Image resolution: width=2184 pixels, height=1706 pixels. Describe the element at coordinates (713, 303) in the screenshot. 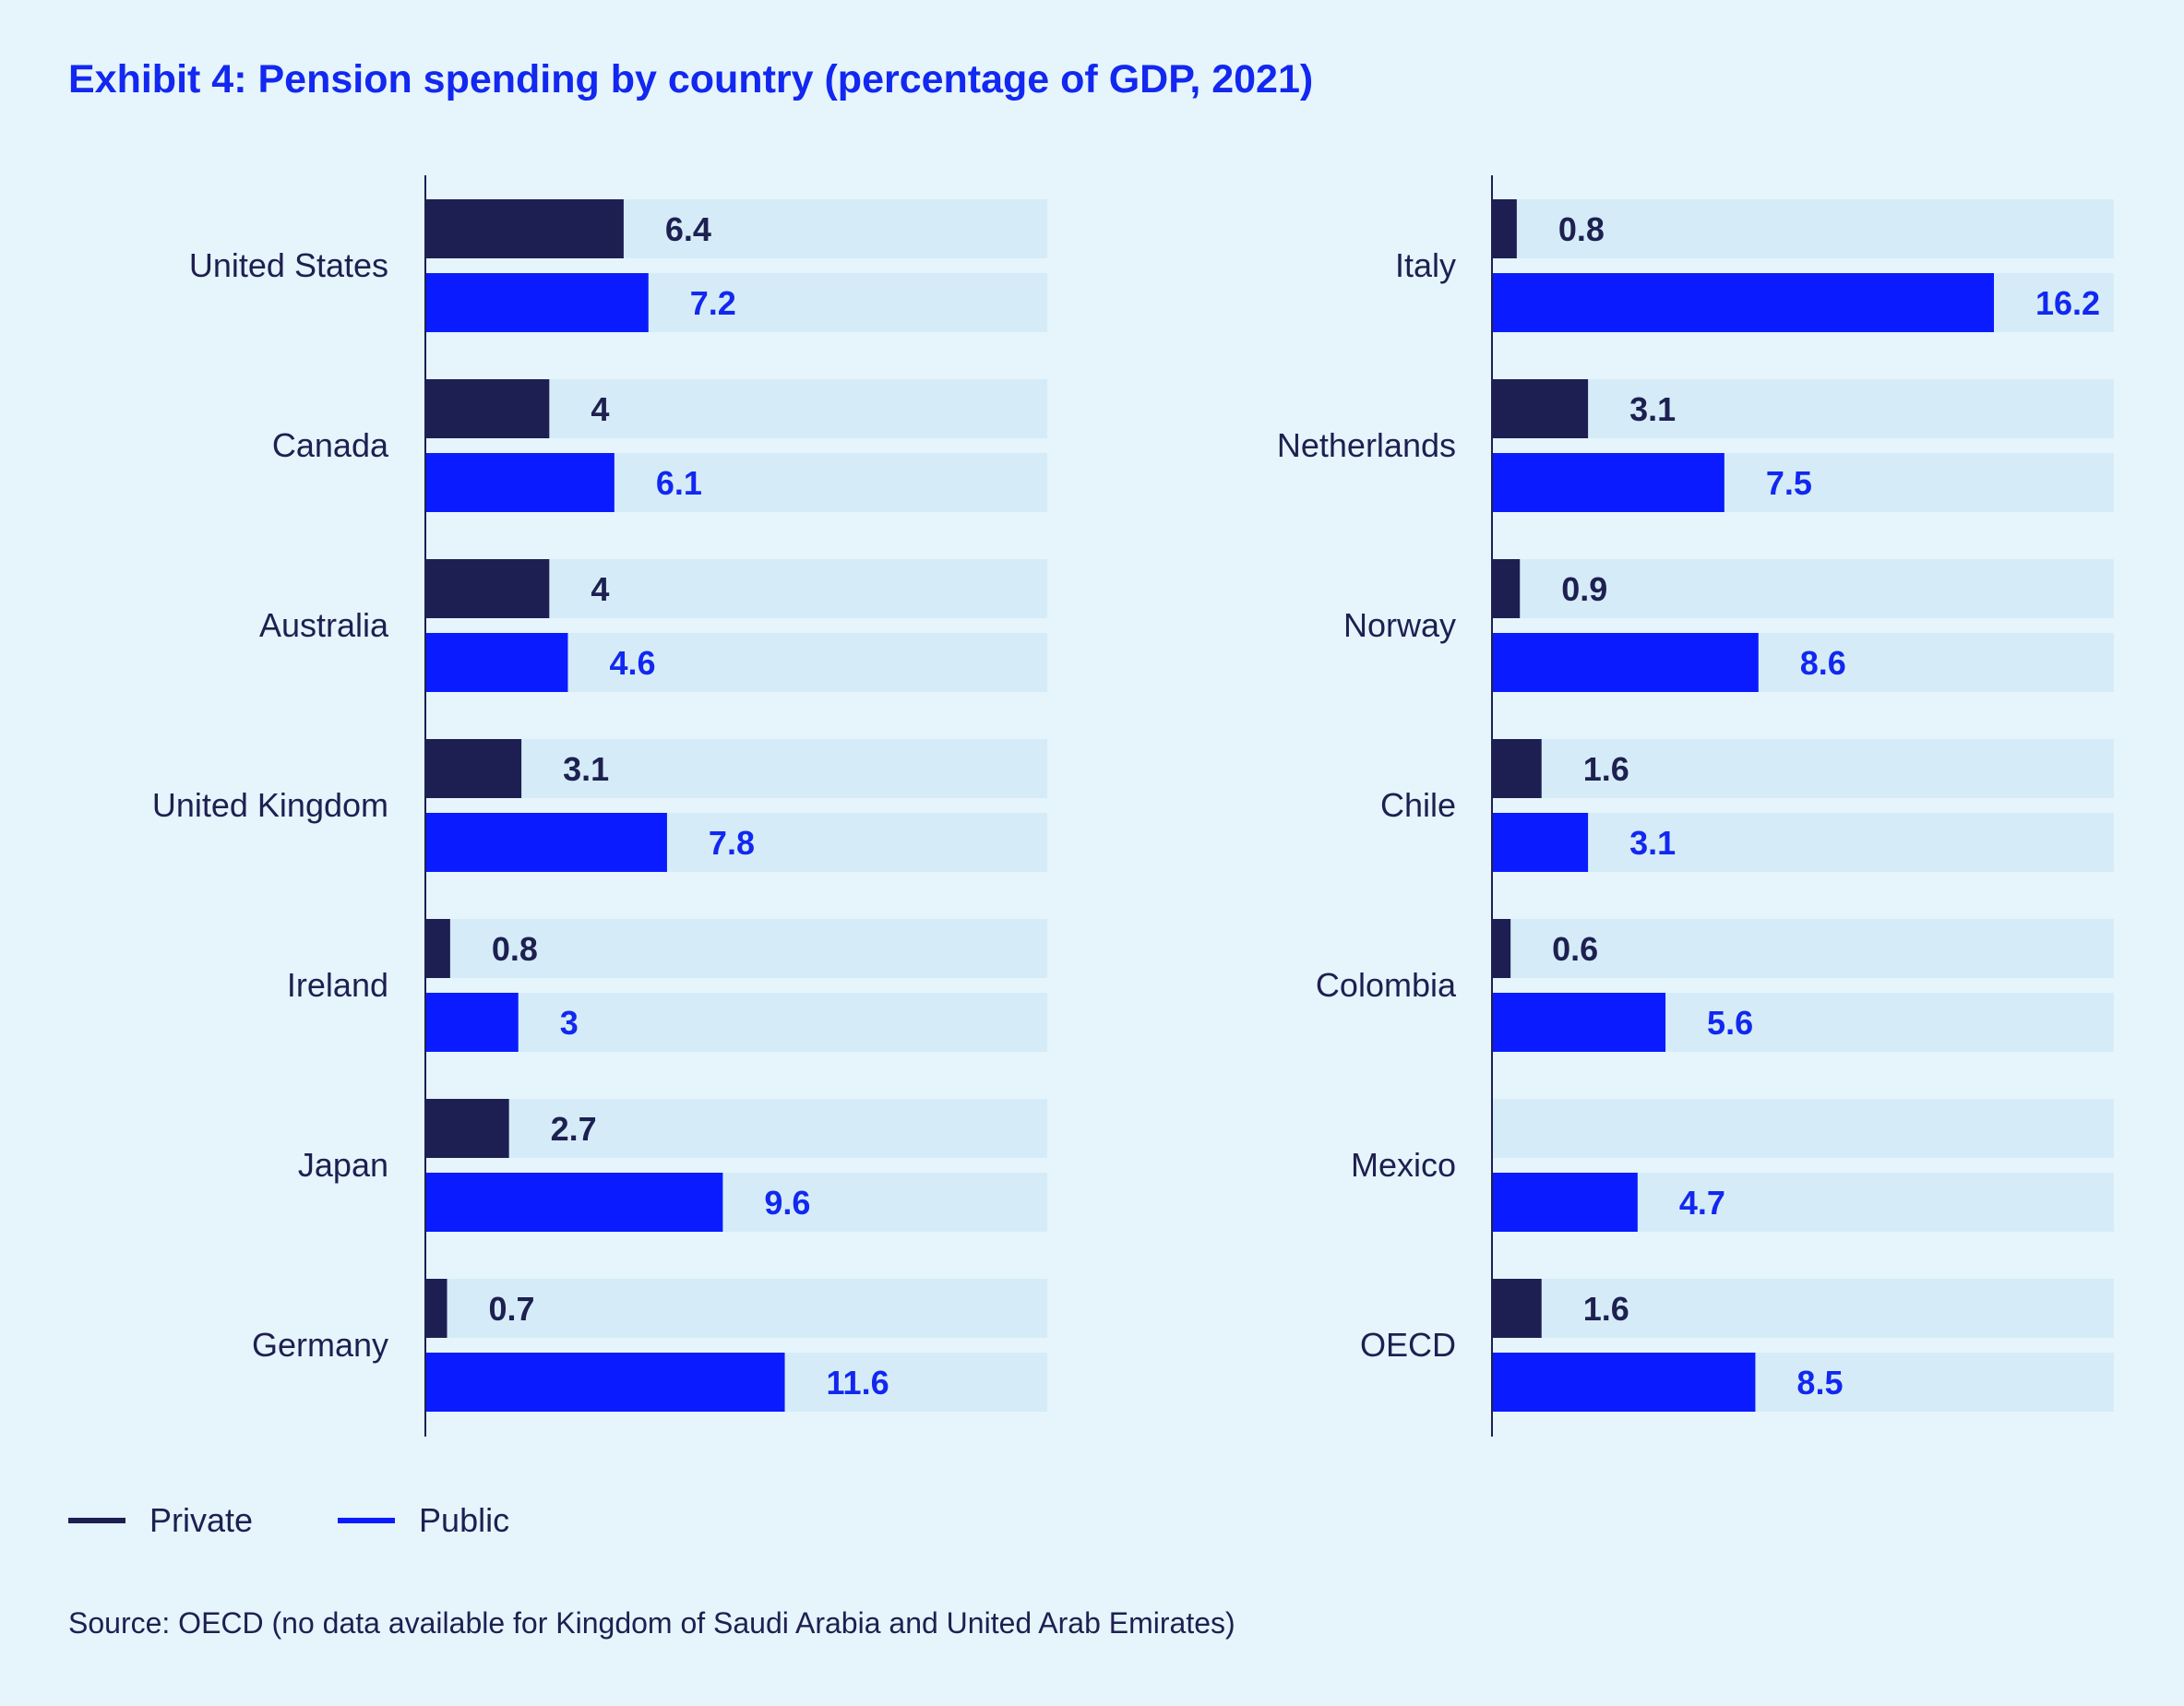

I see `data-label-public-united-states: 7.2` at that location.